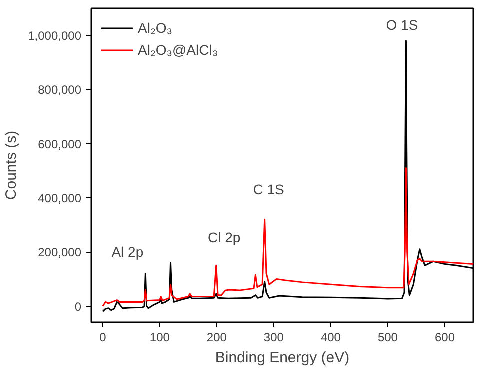 The width and height of the screenshot is (485, 369). What do you see at coordinates (128, 252) in the screenshot?
I see `annotation: Al 2p` at bounding box center [128, 252].